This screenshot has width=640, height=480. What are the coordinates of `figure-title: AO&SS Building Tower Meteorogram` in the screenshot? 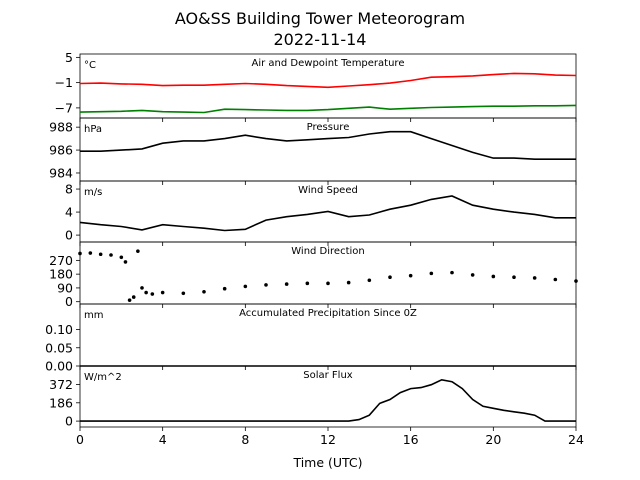 It's located at (320, 18).